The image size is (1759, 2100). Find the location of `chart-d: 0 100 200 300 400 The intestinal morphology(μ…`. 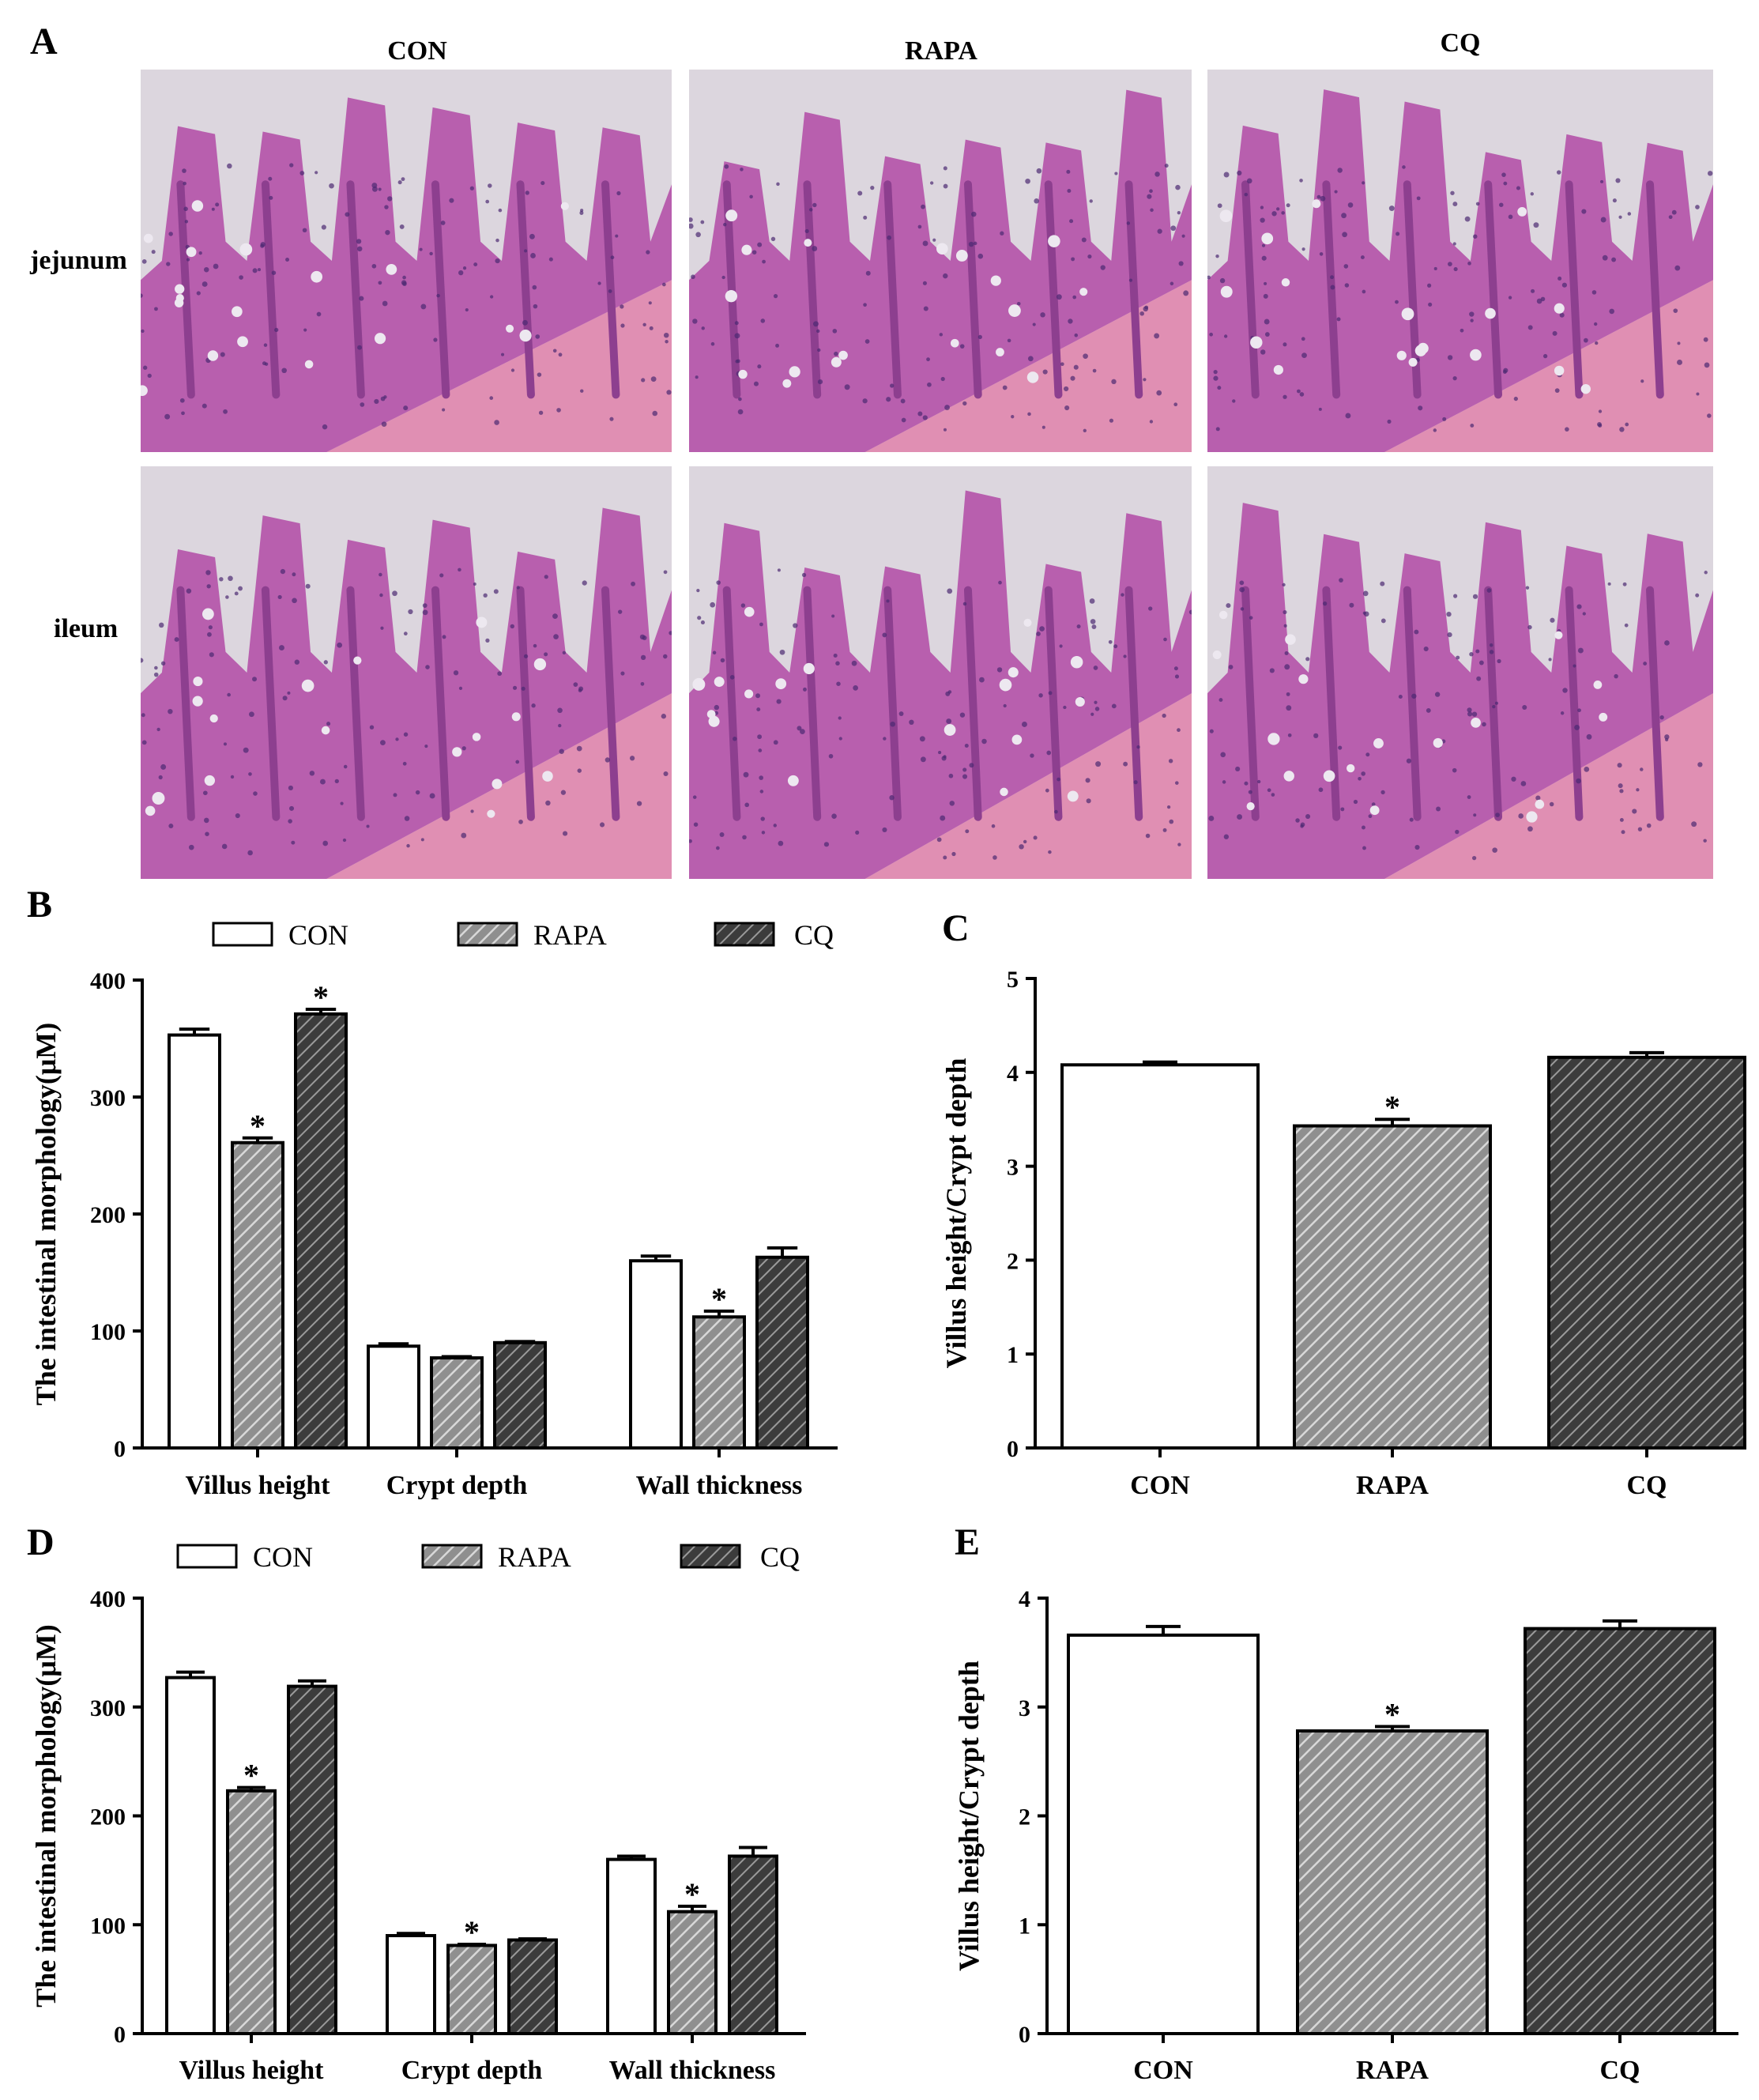

chart-d: 0 100 200 300 400 The intestinal morphology(μ… is located at coordinates (418, 1835).